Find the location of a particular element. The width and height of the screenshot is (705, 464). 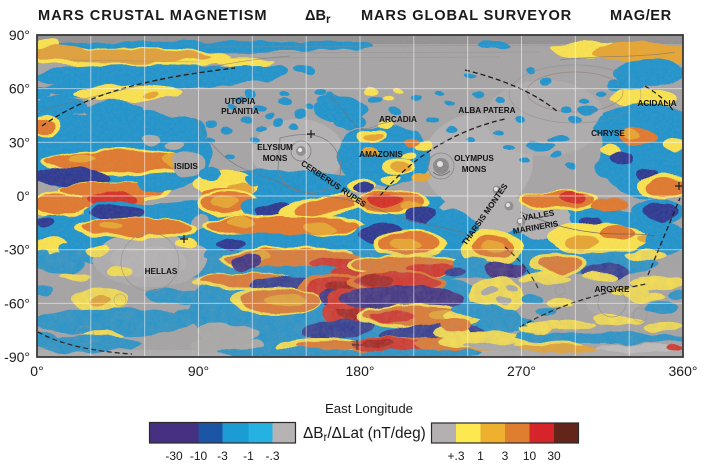

svg-text: 180° is located at coordinates (360, 371).